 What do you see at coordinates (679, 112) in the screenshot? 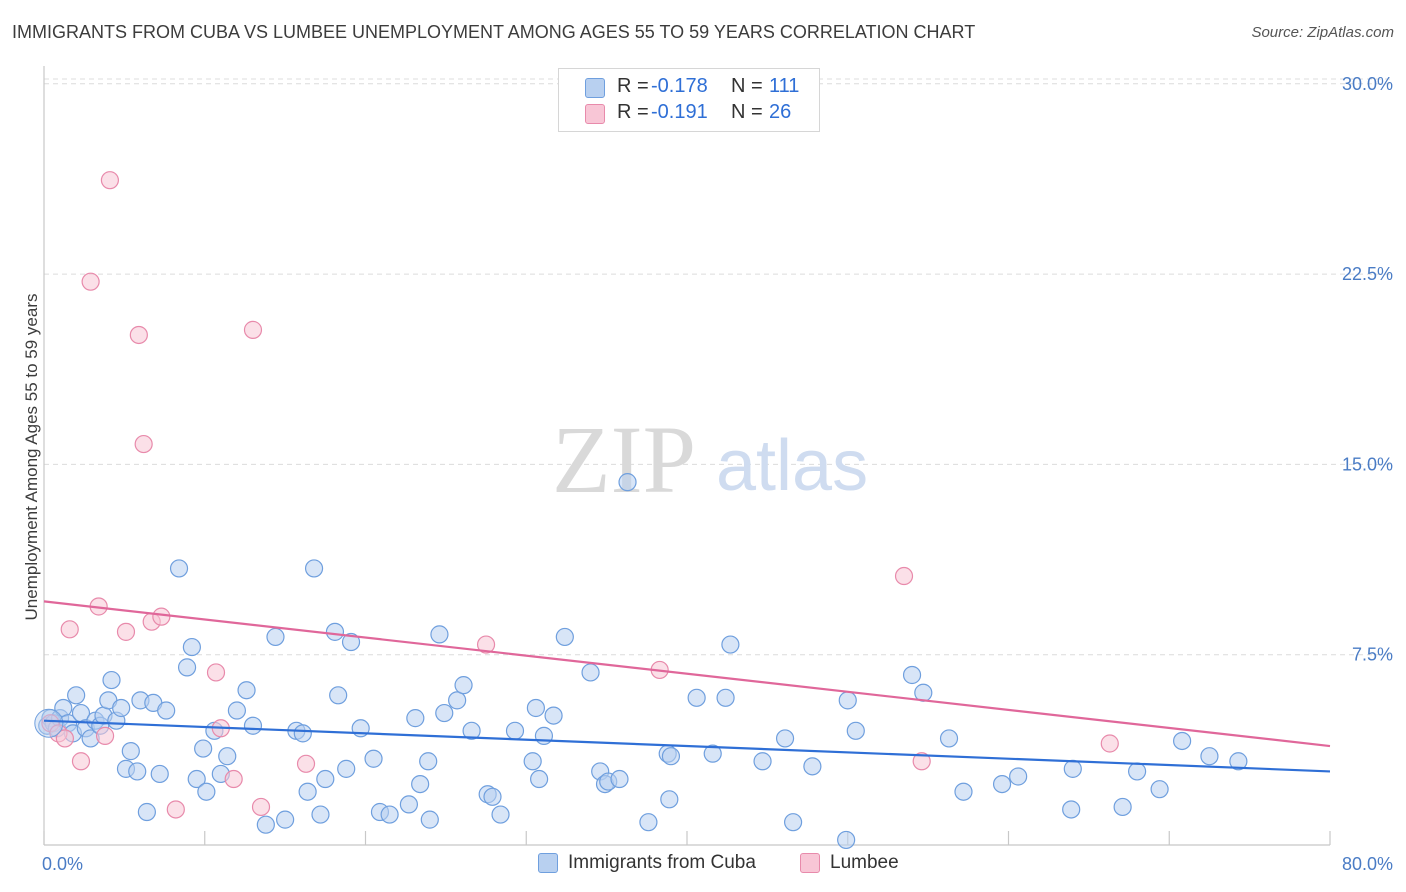
I see `r-value: -0.191` at bounding box center [679, 112].